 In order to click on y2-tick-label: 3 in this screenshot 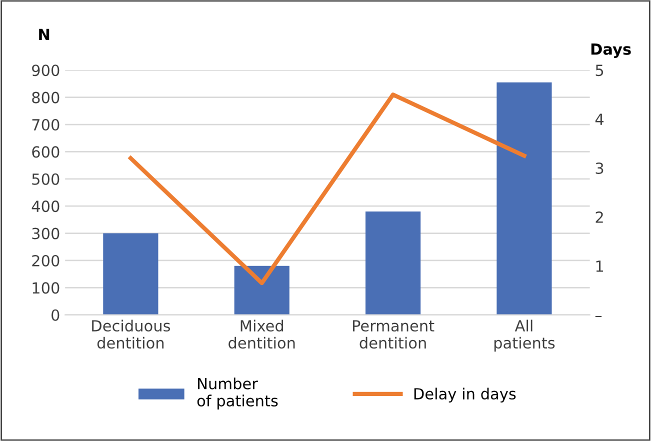, I will do `click(600, 168)`.